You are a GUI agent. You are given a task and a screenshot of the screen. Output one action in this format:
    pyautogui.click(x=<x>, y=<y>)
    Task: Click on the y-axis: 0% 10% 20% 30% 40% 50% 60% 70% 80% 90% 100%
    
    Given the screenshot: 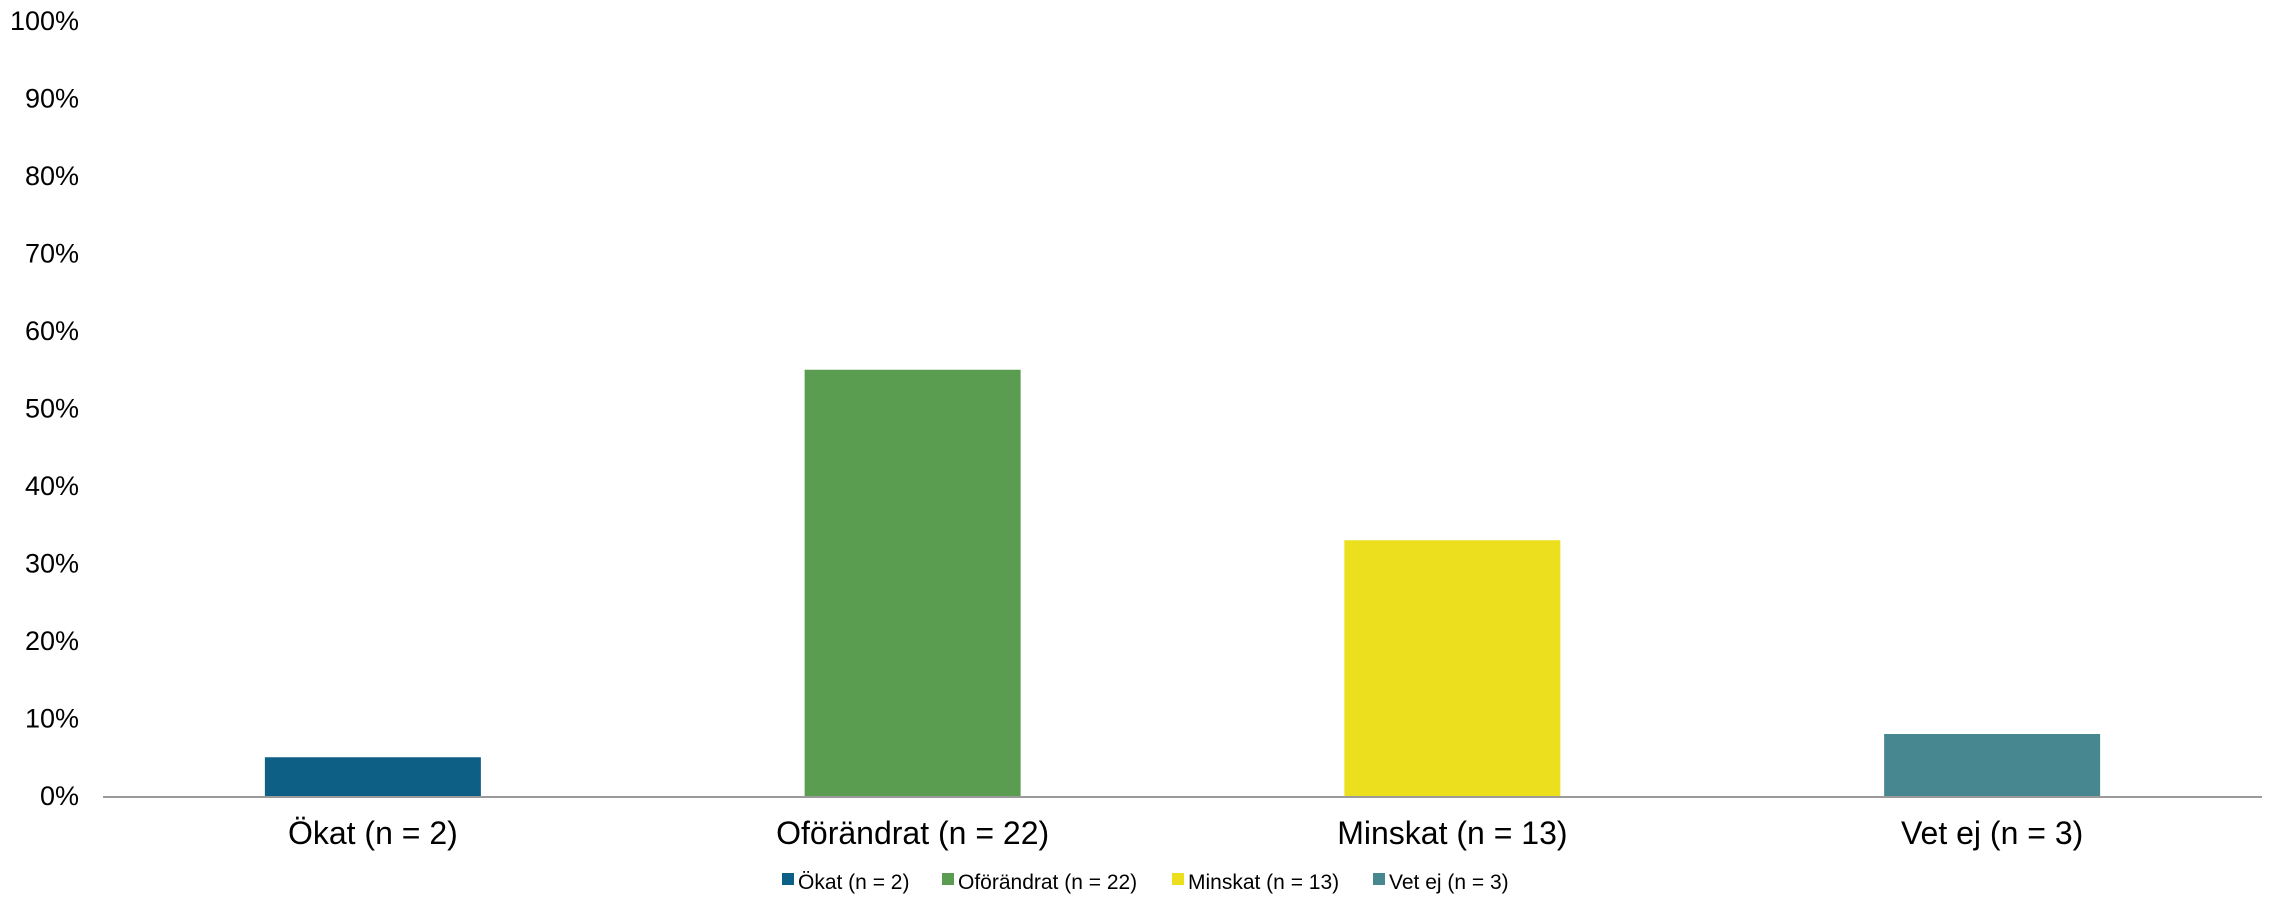 What is the action you would take?
    pyautogui.click(x=44, y=408)
    